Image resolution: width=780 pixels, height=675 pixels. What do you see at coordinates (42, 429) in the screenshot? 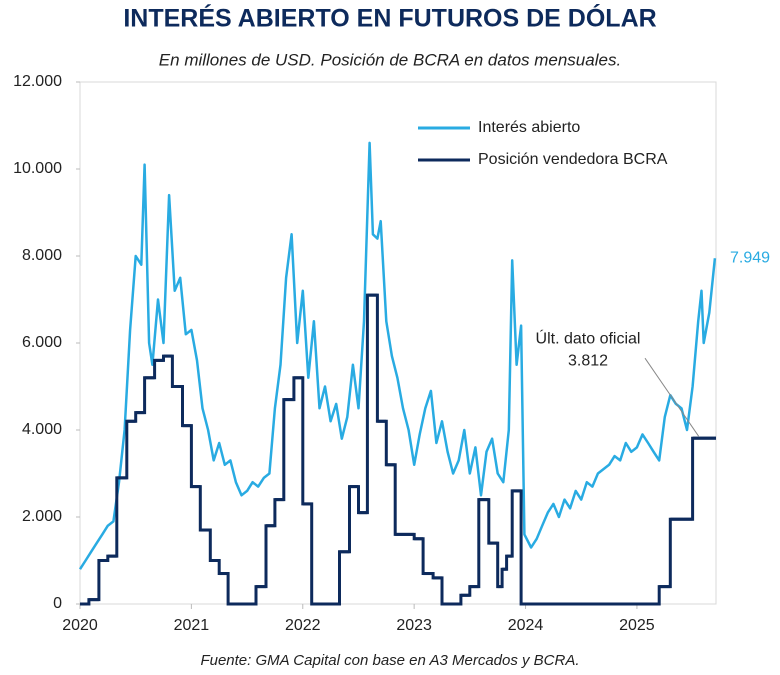
I see `y-tick-label: 4.000` at bounding box center [42, 429].